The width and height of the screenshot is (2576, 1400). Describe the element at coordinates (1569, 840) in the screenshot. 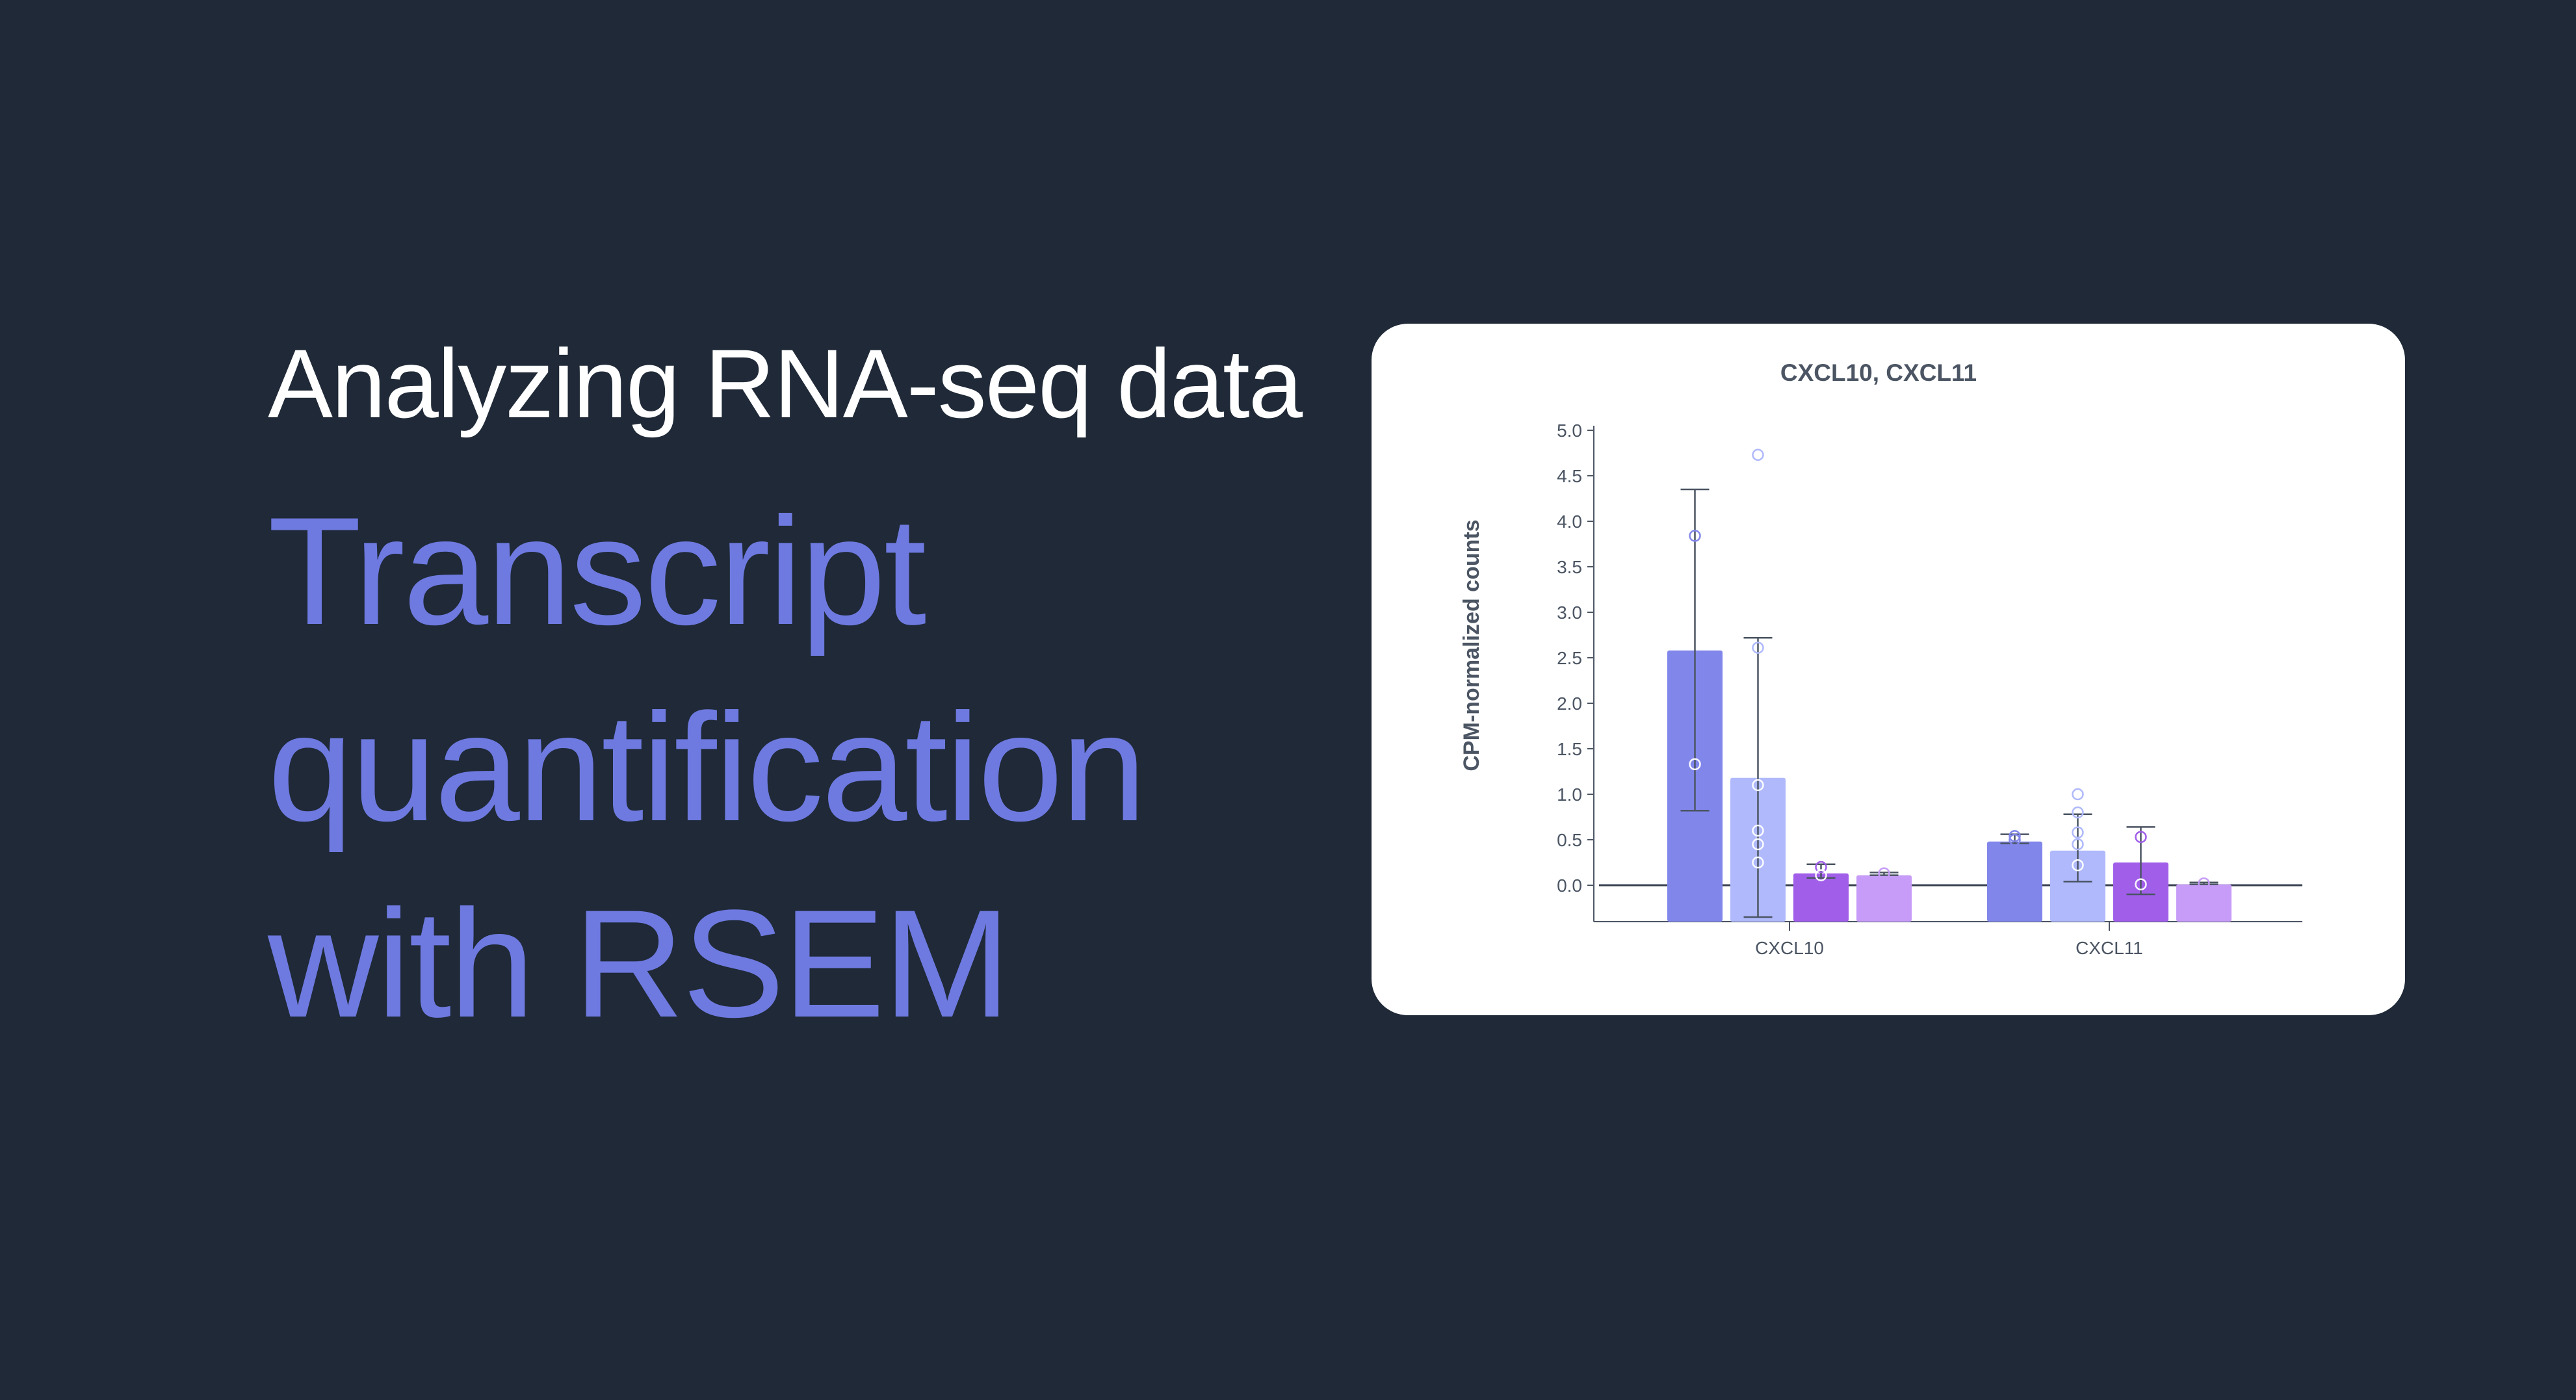

I see `y-tick-label: 0.5` at that location.